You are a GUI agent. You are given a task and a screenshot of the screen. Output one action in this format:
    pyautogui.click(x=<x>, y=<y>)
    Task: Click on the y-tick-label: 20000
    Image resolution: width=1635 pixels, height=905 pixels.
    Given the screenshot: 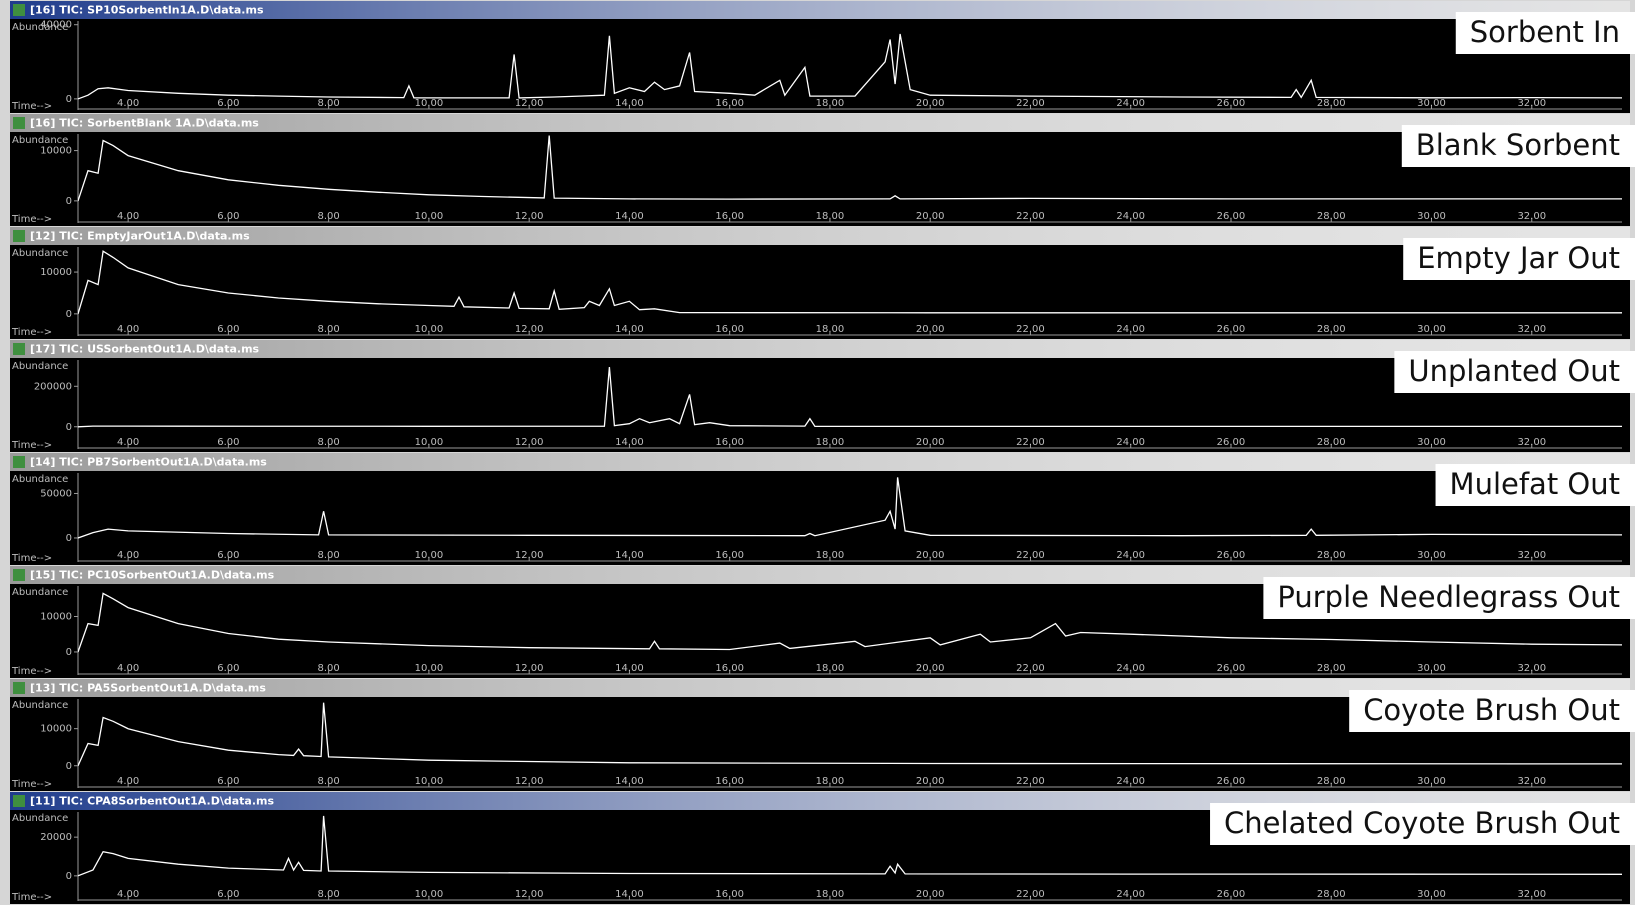 What is the action you would take?
    pyautogui.click(x=56, y=837)
    